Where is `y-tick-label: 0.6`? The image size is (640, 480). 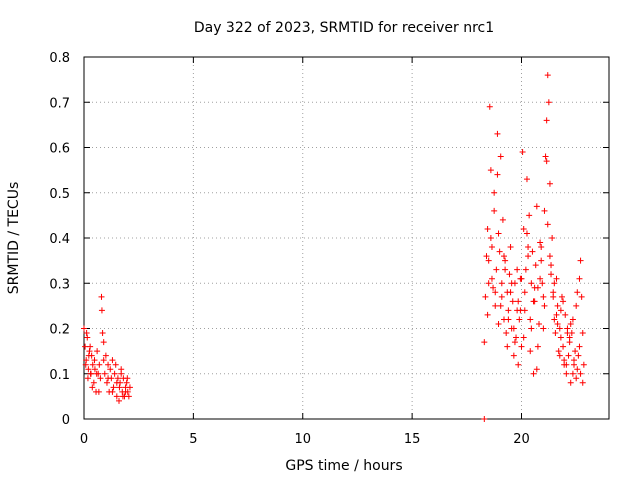 y-tick-label: 0.6 is located at coordinates (59, 149).